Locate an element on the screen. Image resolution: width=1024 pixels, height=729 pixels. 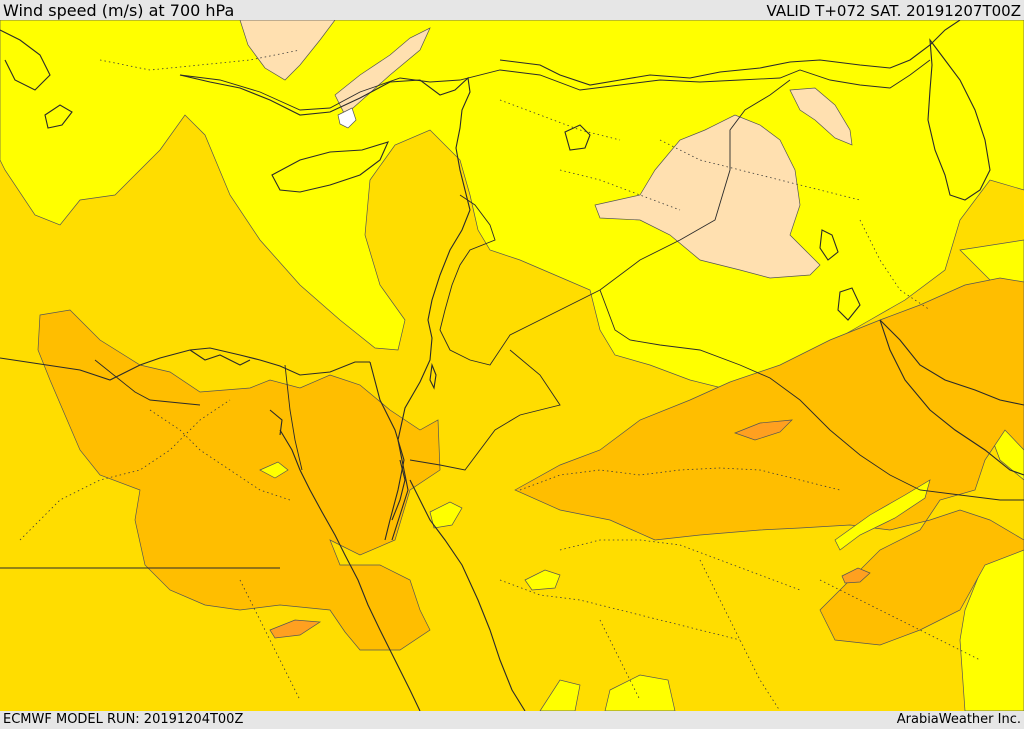
model-run: ECMWF MODEL RUN: 20191204T00Z is located at coordinates (123, 719).